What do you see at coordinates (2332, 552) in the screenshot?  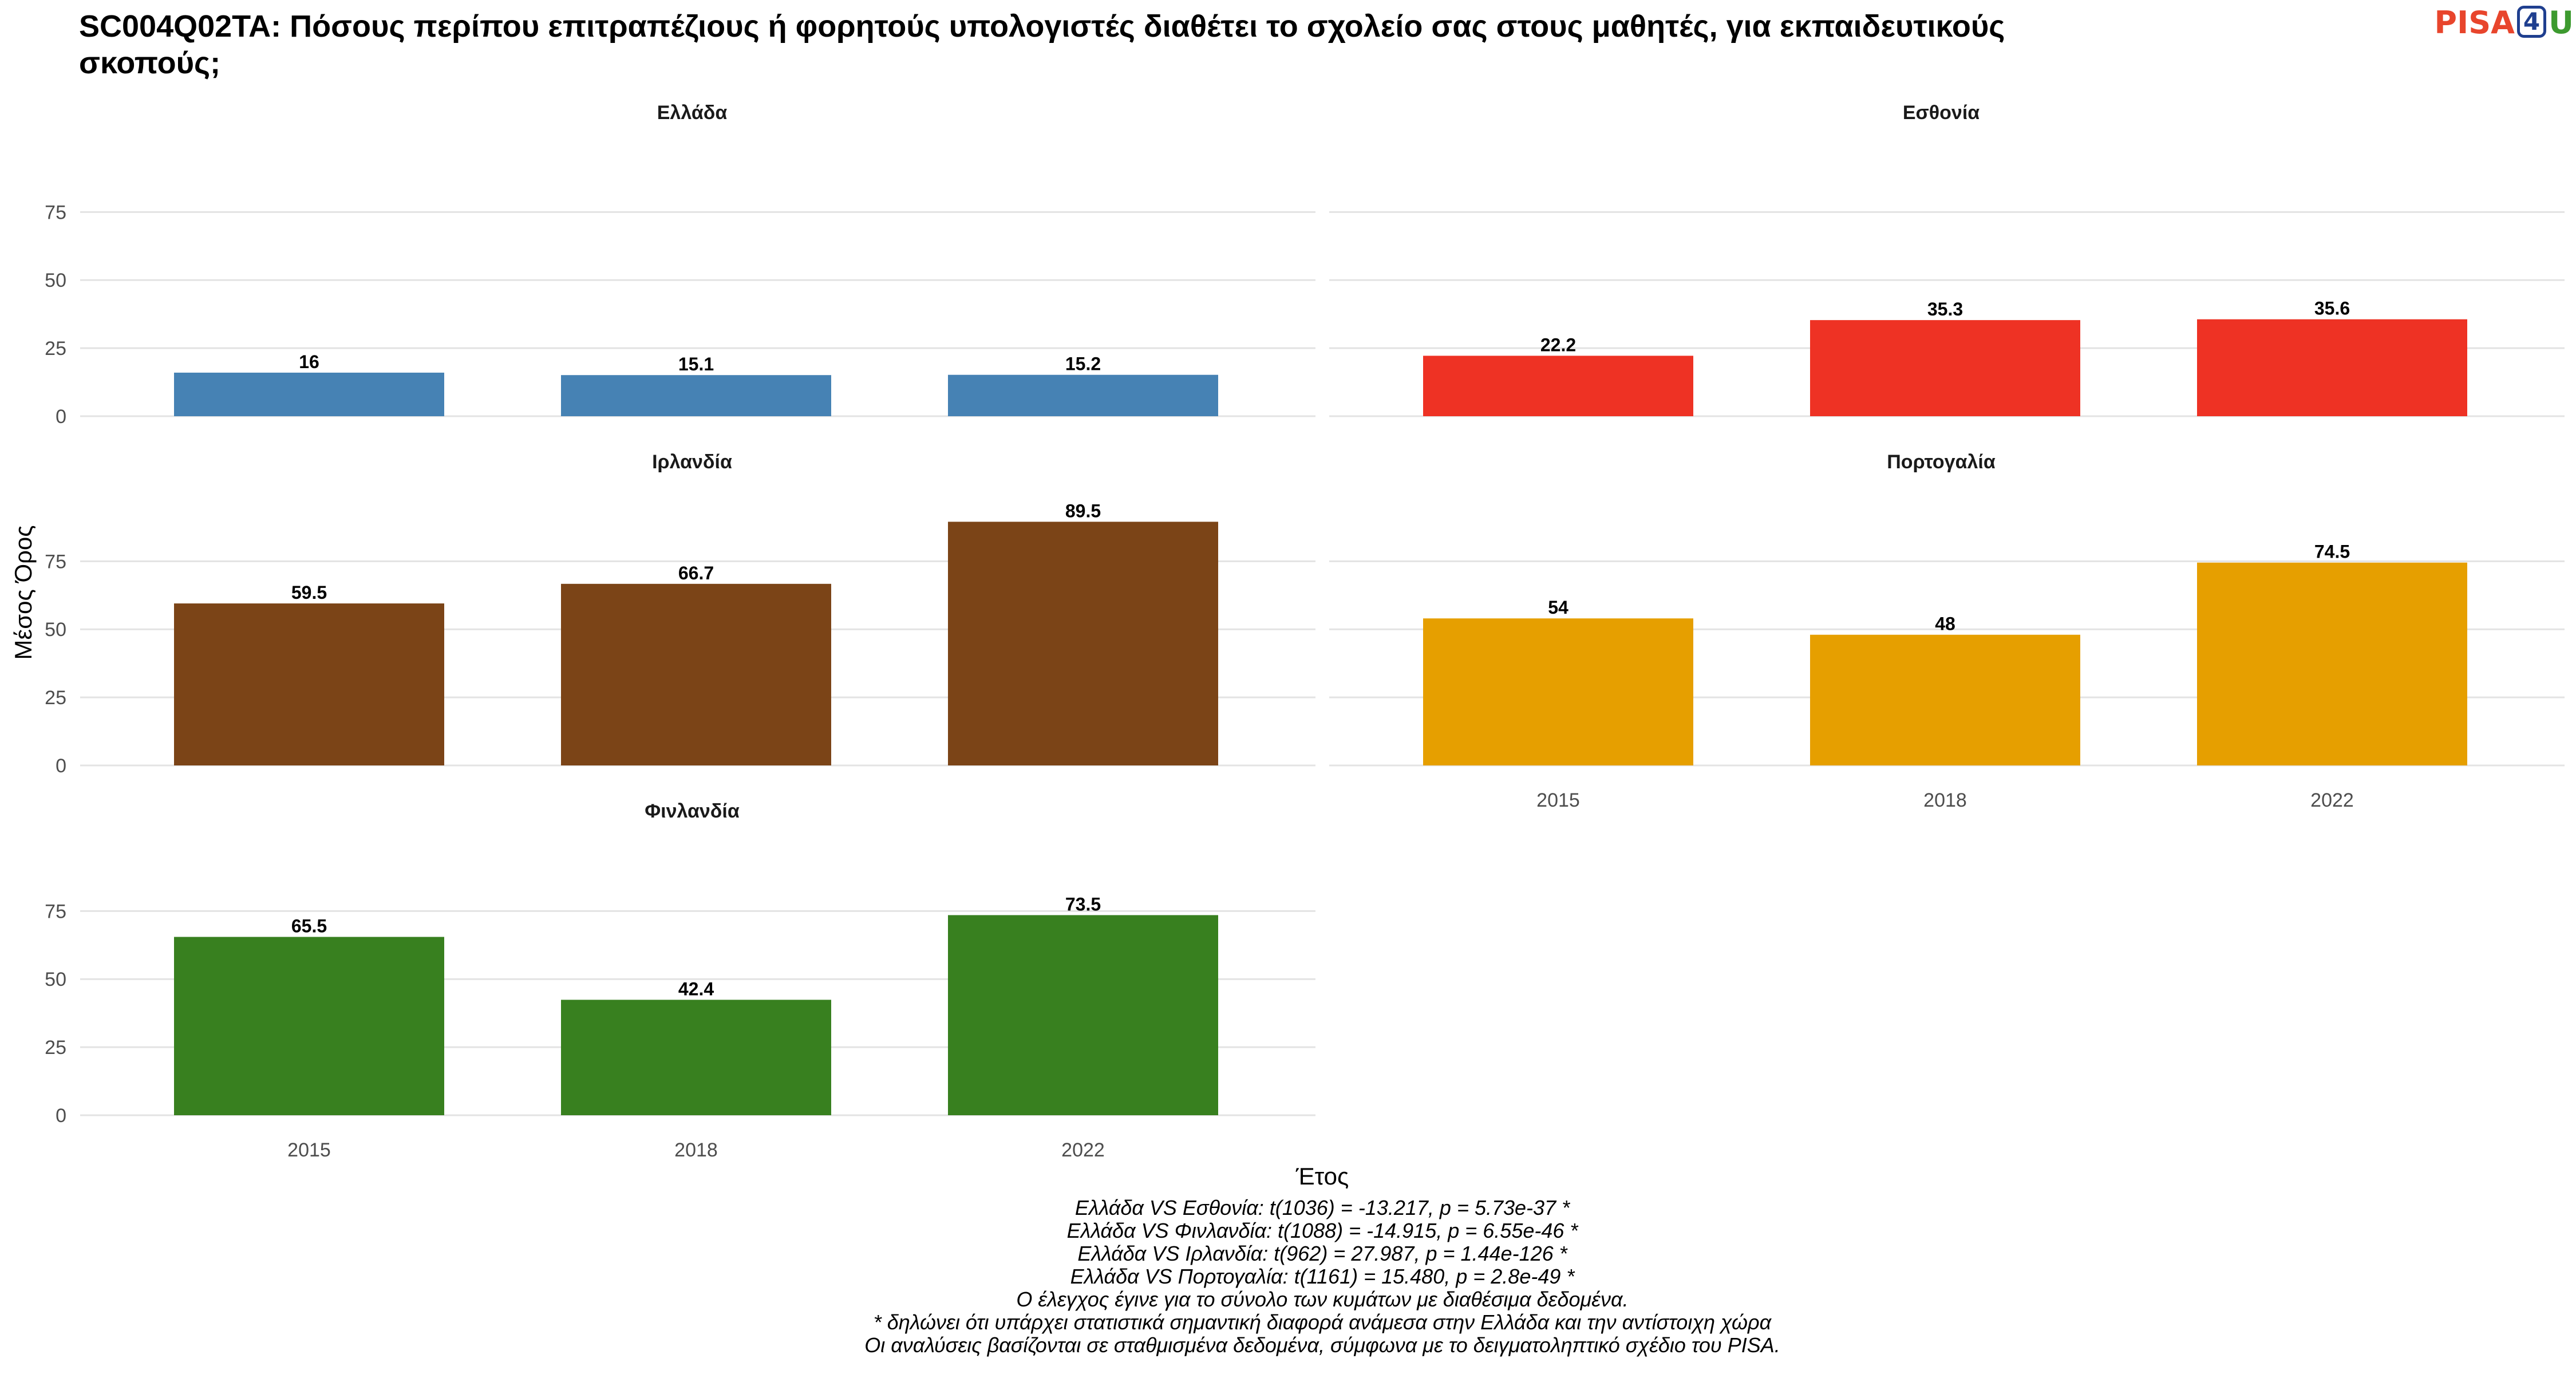 I see `data-label: 74.5` at bounding box center [2332, 552].